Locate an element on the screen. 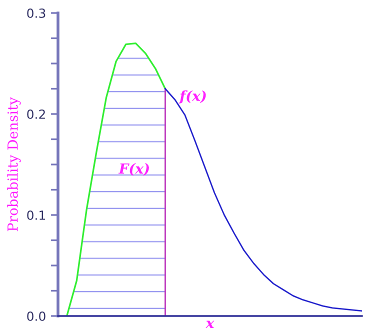 The width and height of the screenshot is (370, 336). y-tick-label: 0.1 is located at coordinates (36, 215).